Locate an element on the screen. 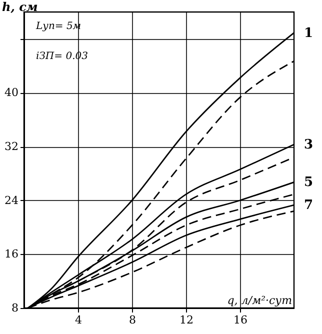  series-label: 3 is located at coordinates (309, 145).